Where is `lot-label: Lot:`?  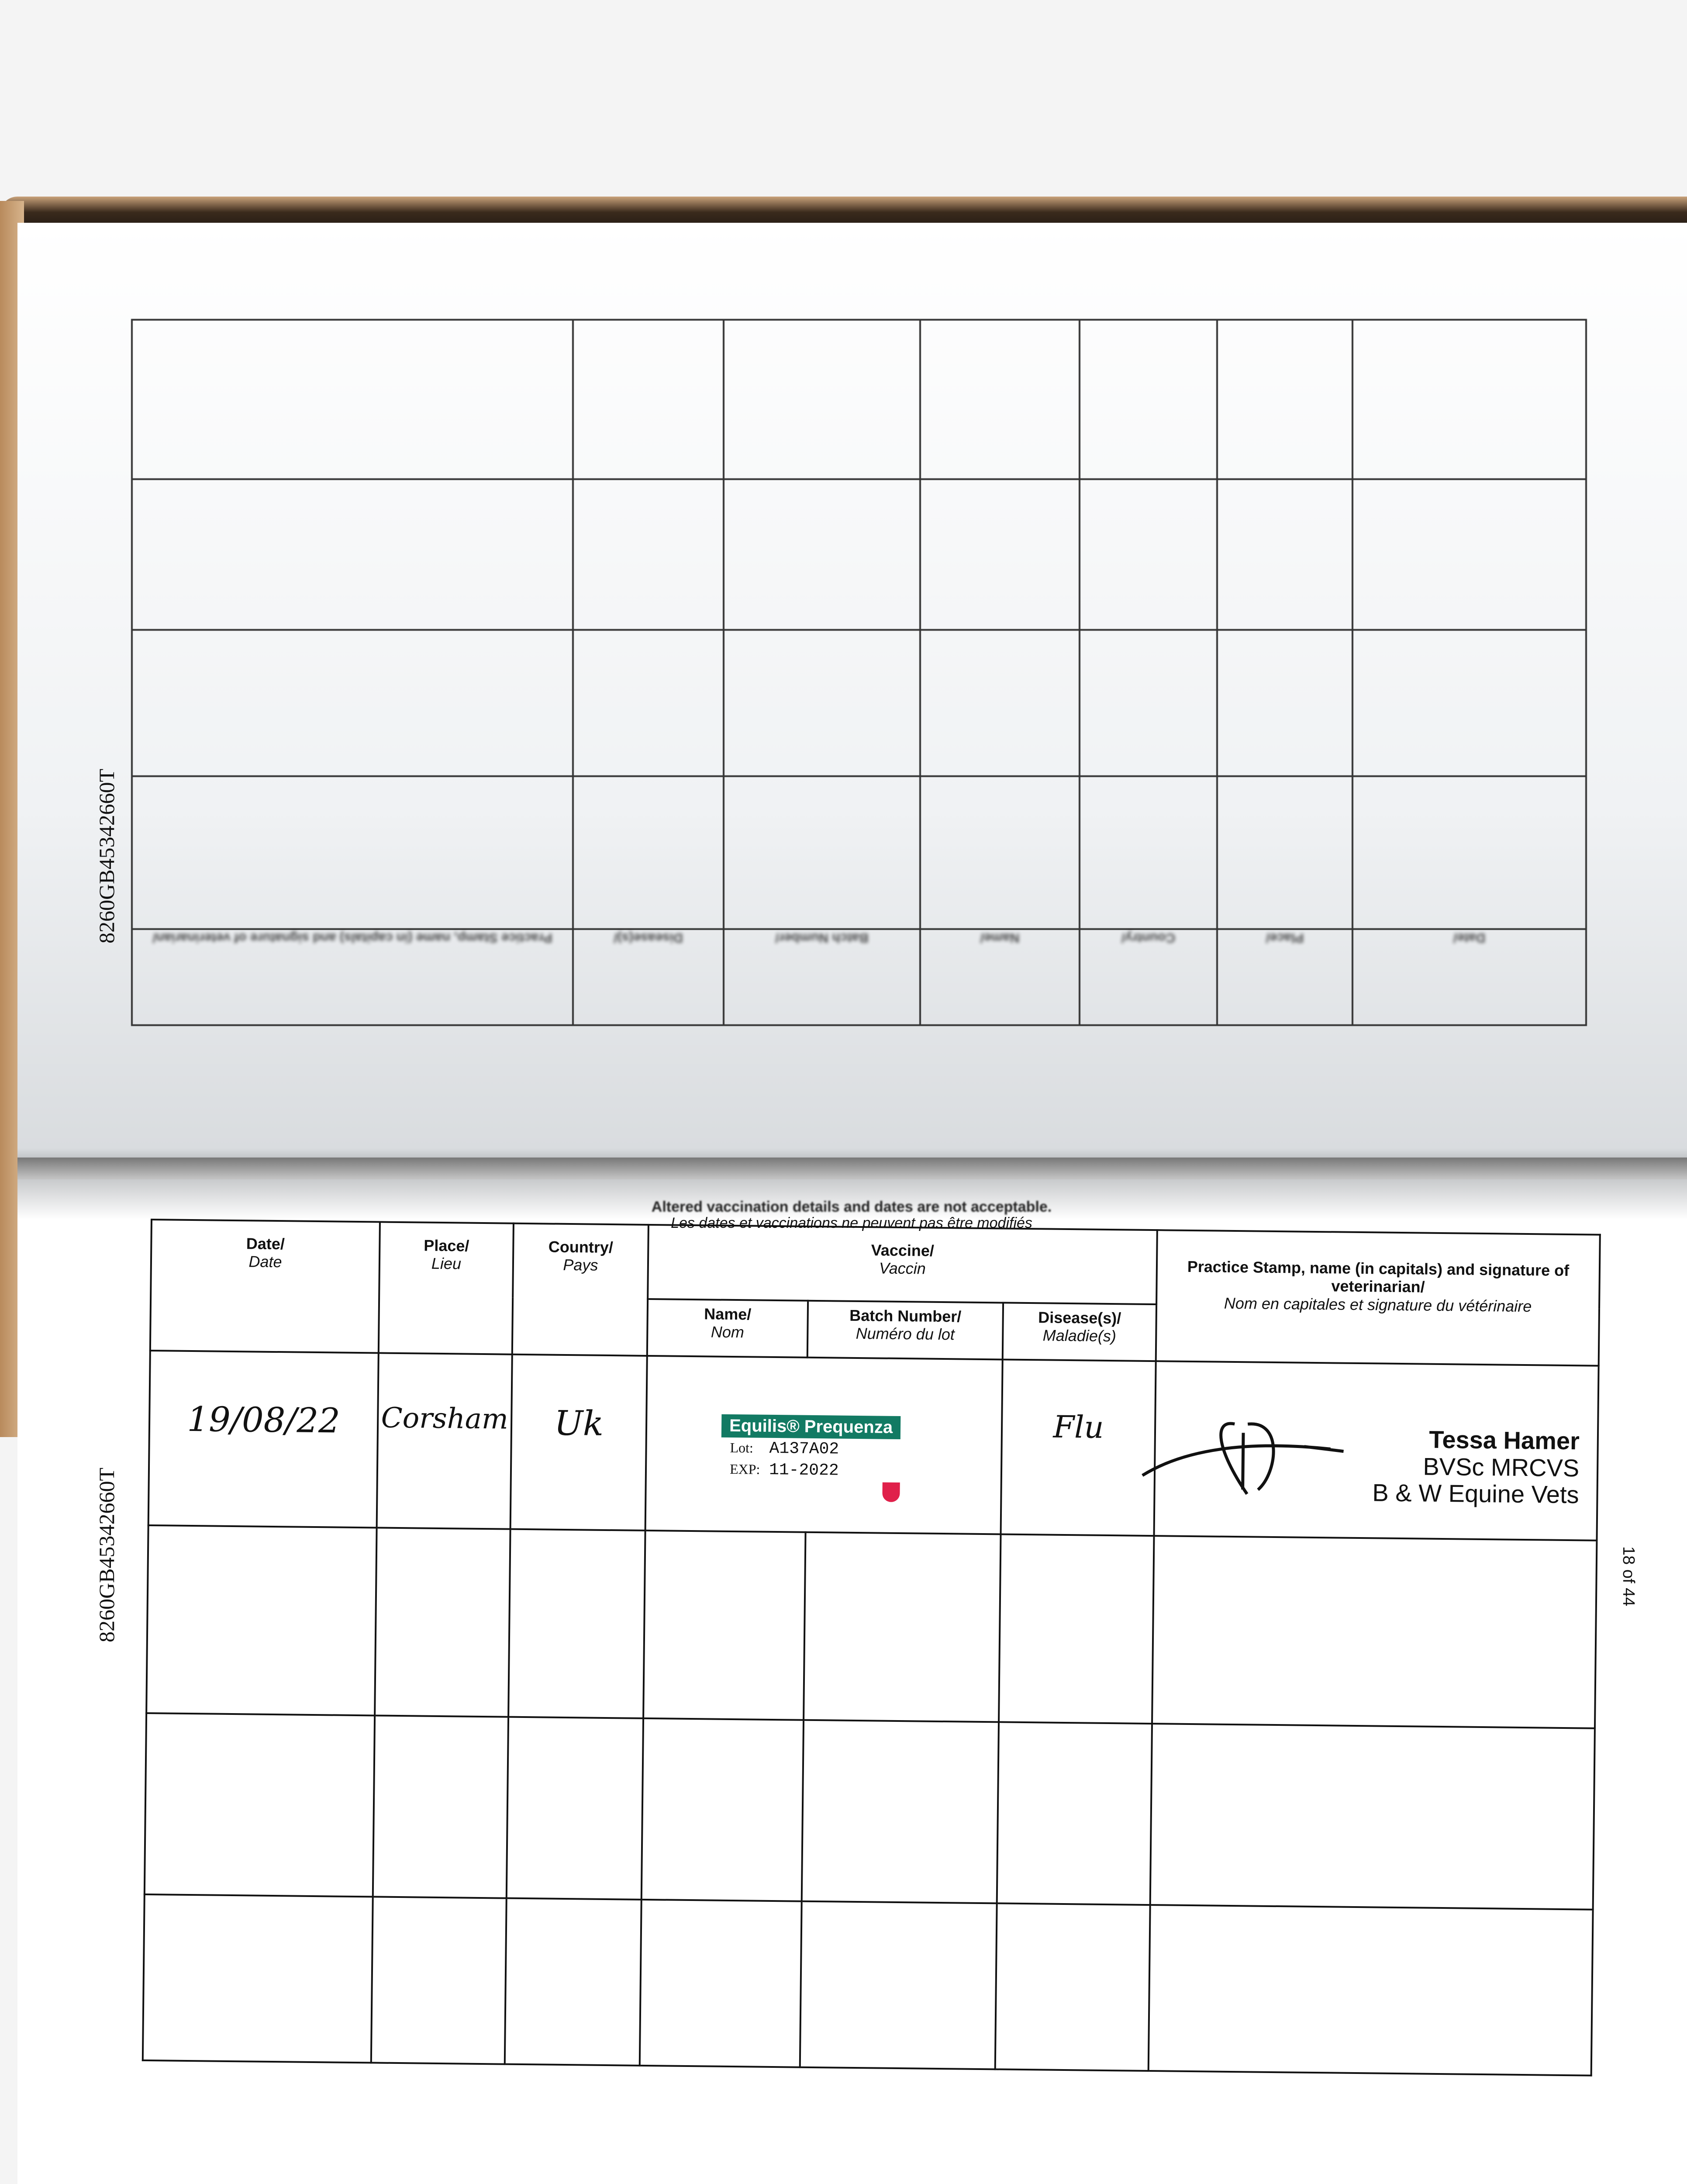
lot-label: Lot: is located at coordinates (742, 1447).